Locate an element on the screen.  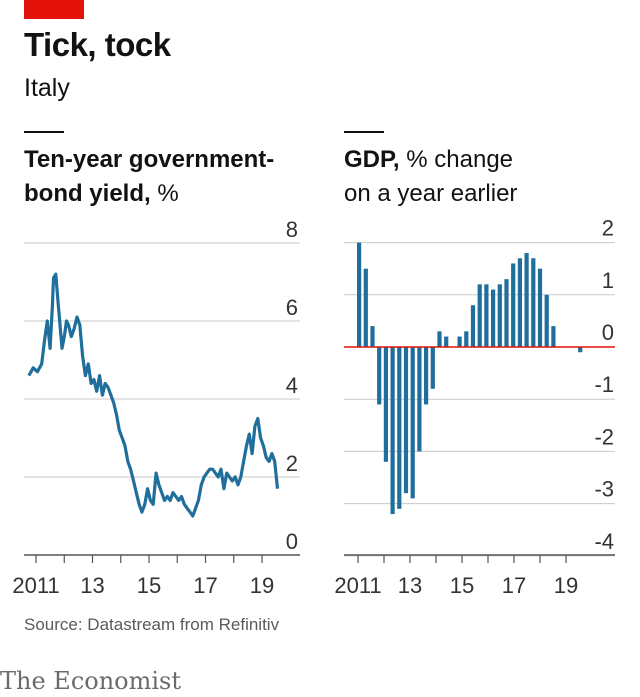
left-x-tick-label: 17 is located at coordinates (205, 585).